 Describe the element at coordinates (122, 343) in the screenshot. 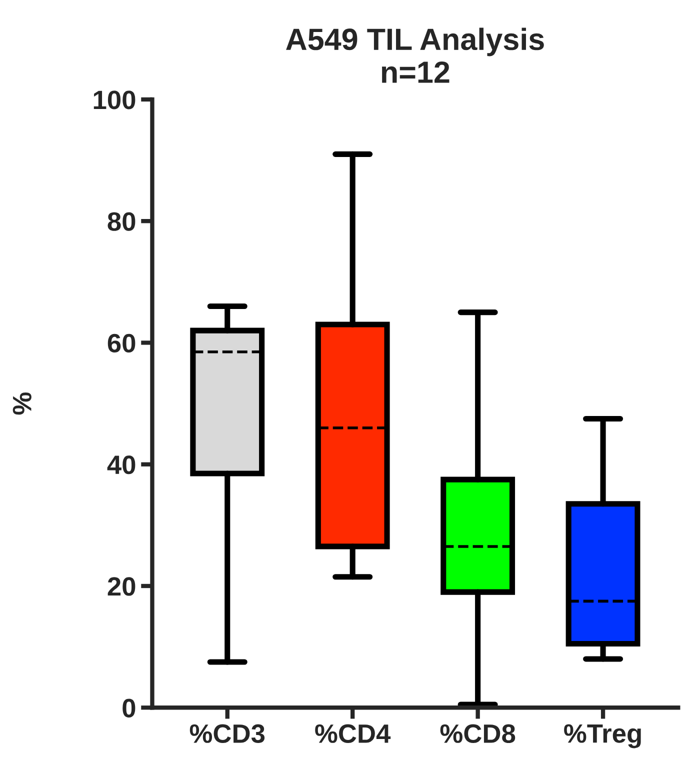

I see `y-tick-label: 60` at that location.